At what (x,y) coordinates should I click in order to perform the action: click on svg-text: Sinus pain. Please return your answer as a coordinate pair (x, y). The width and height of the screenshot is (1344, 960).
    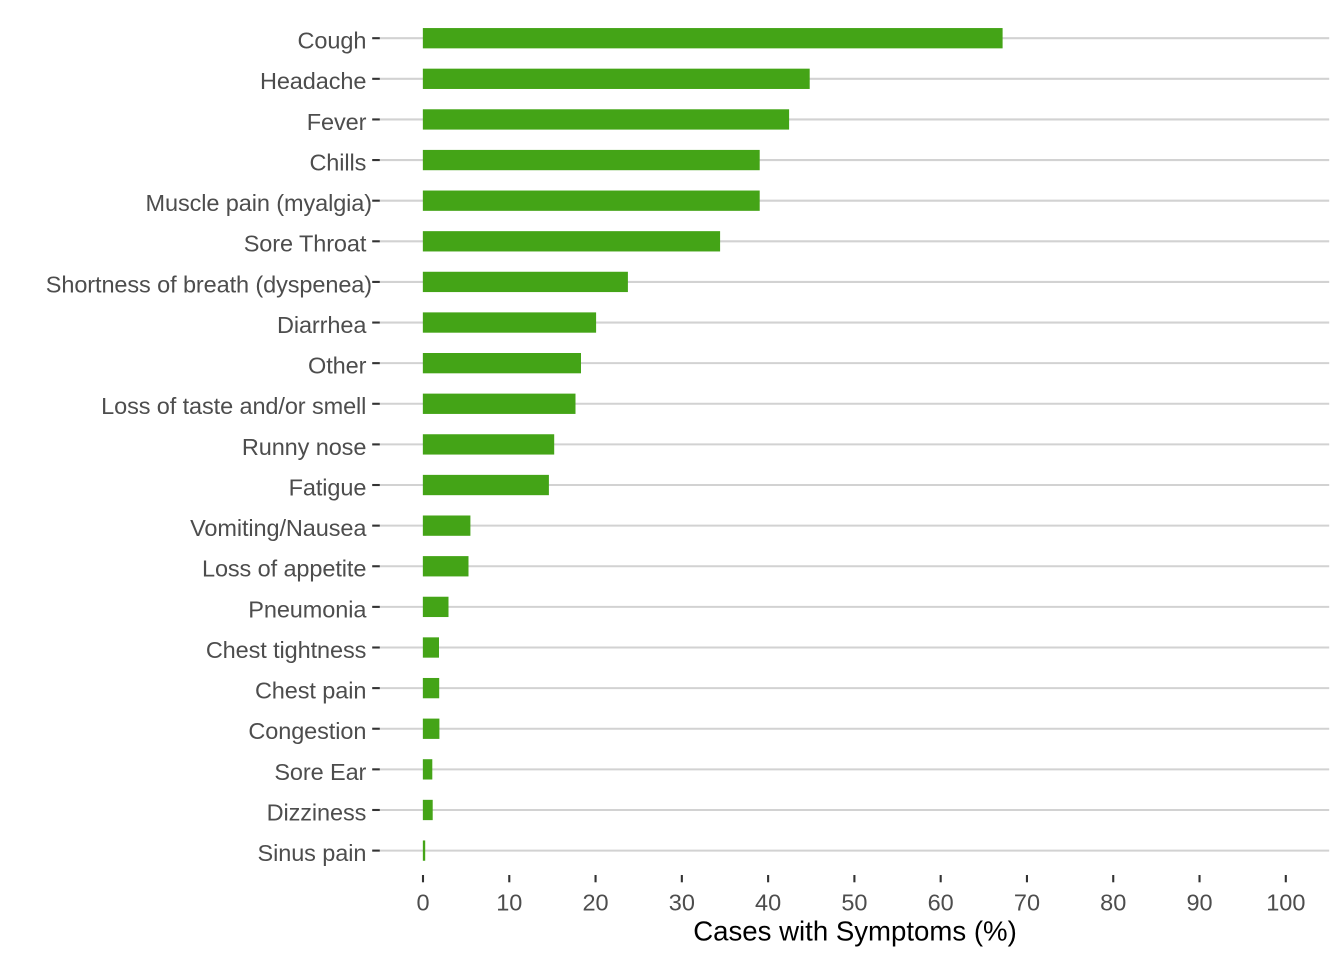
    Looking at the image, I should click on (312, 853).